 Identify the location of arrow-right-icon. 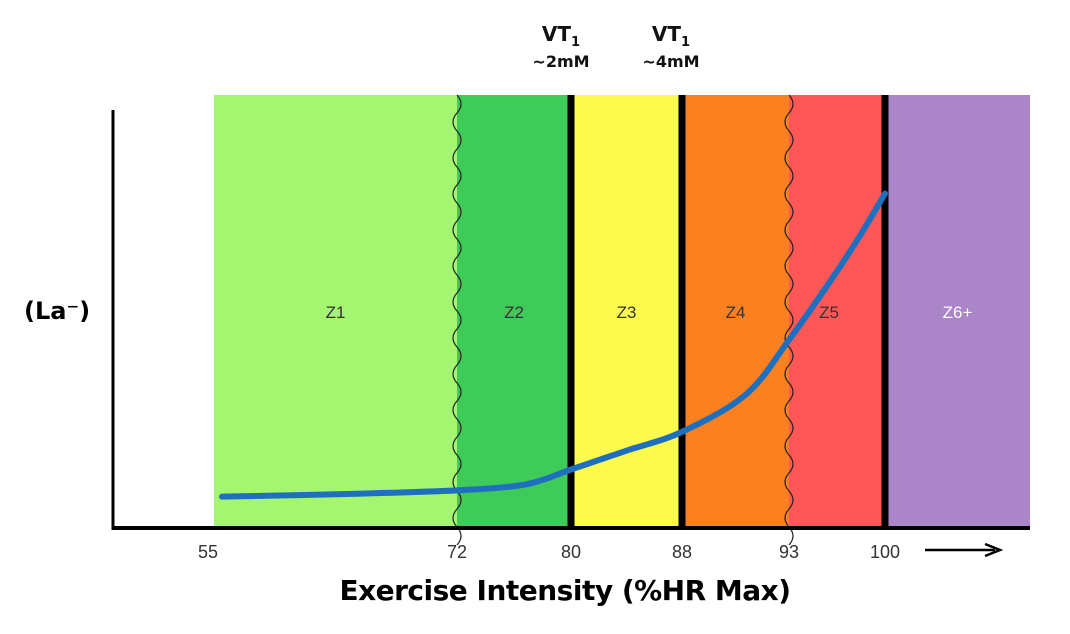
(994, 550).